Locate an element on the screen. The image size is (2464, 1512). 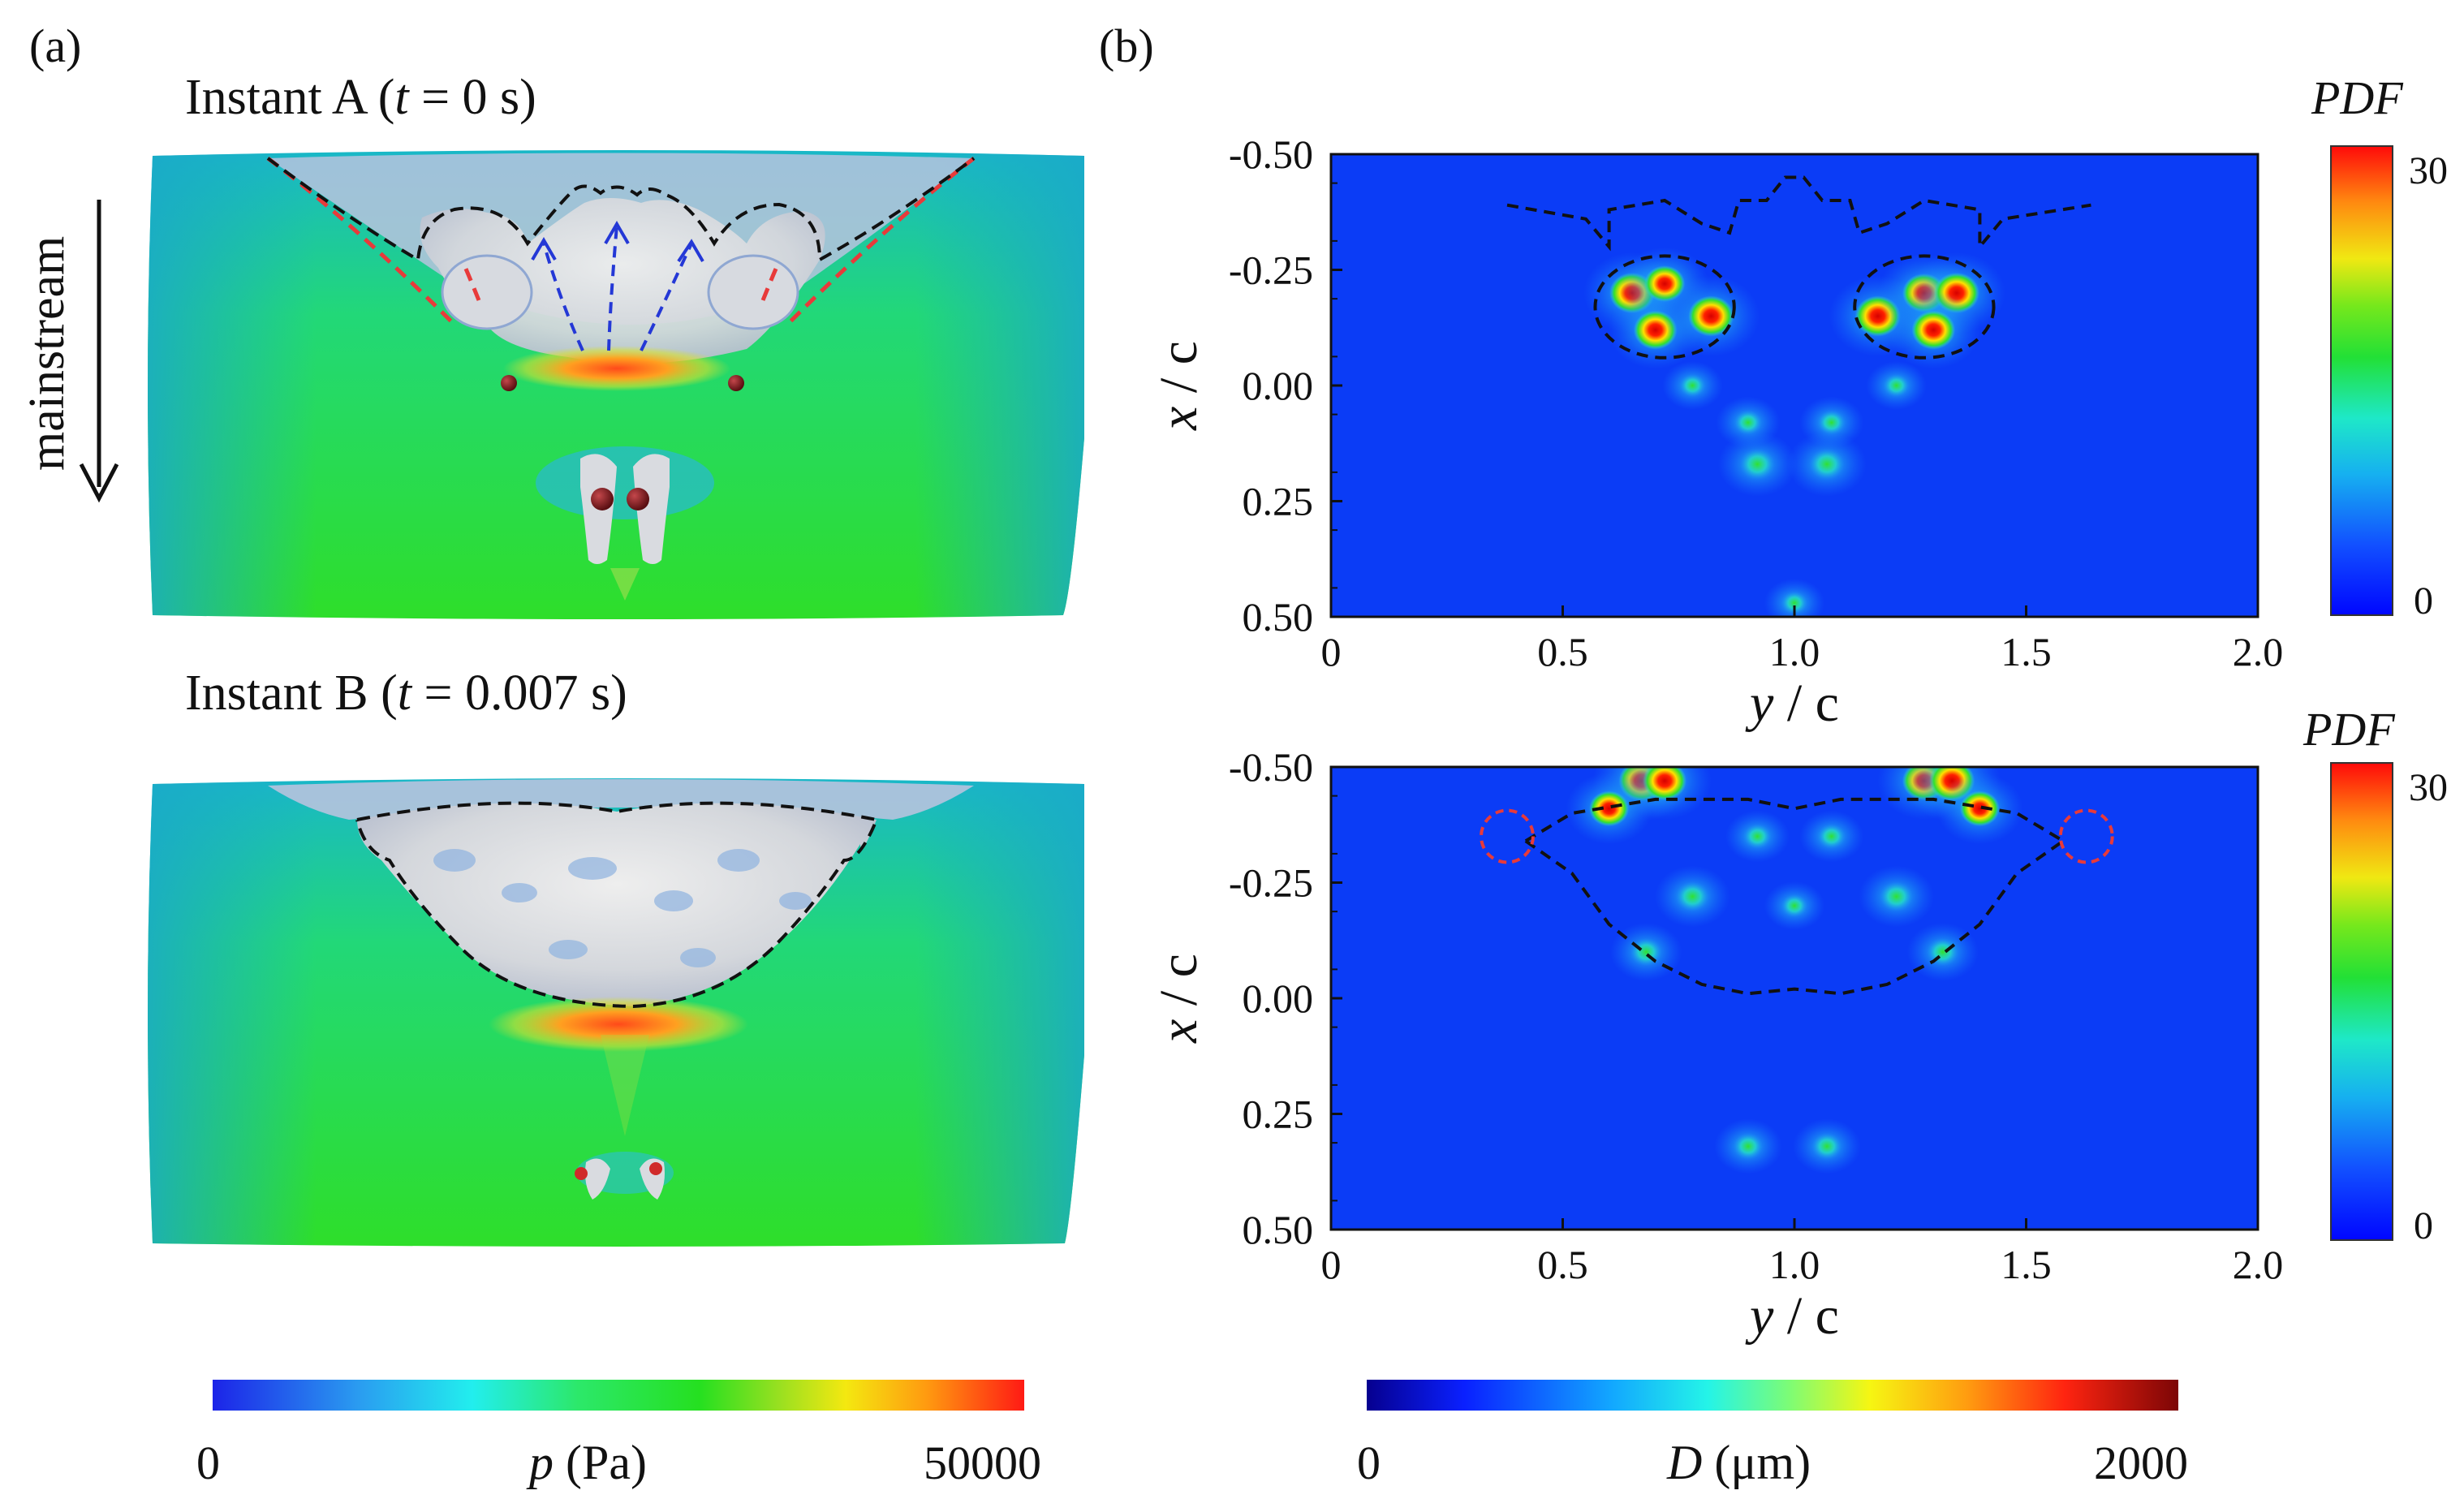
pressure-colorbar: 0 50000 p (Pa) is located at coordinates (619, 1435).